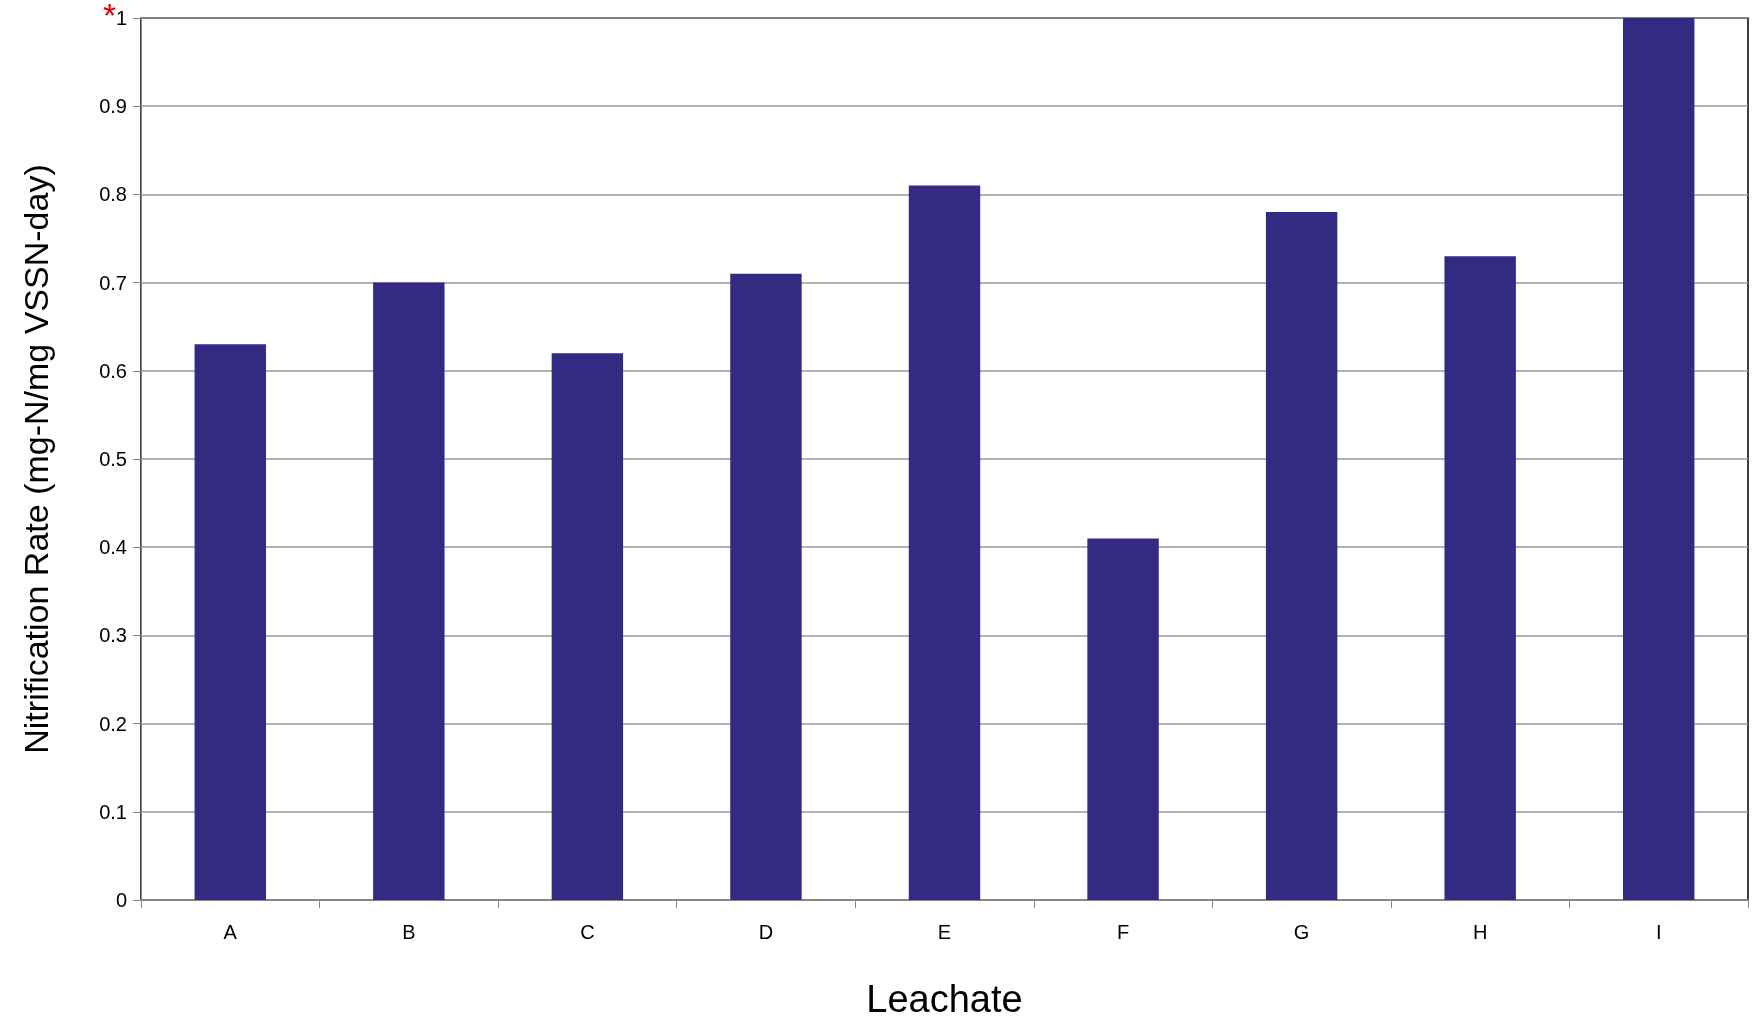 The image size is (1752, 1023). Describe the element at coordinates (230, 932) in the screenshot. I see `x-tick-label: A` at that location.